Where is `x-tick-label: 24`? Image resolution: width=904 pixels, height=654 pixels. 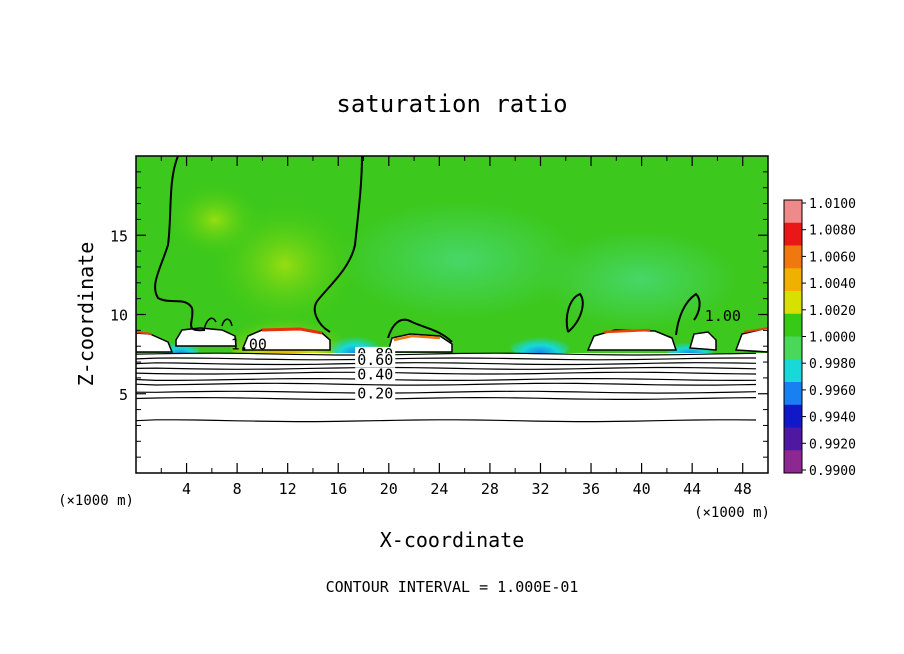 x-tick-label: 24 is located at coordinates (439, 489).